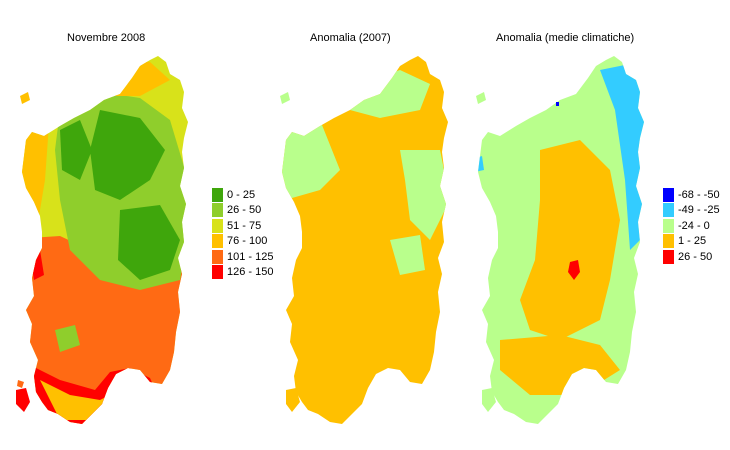 The width and height of the screenshot is (730, 450). I want to click on band-126-150-nw, so click(23, 134).